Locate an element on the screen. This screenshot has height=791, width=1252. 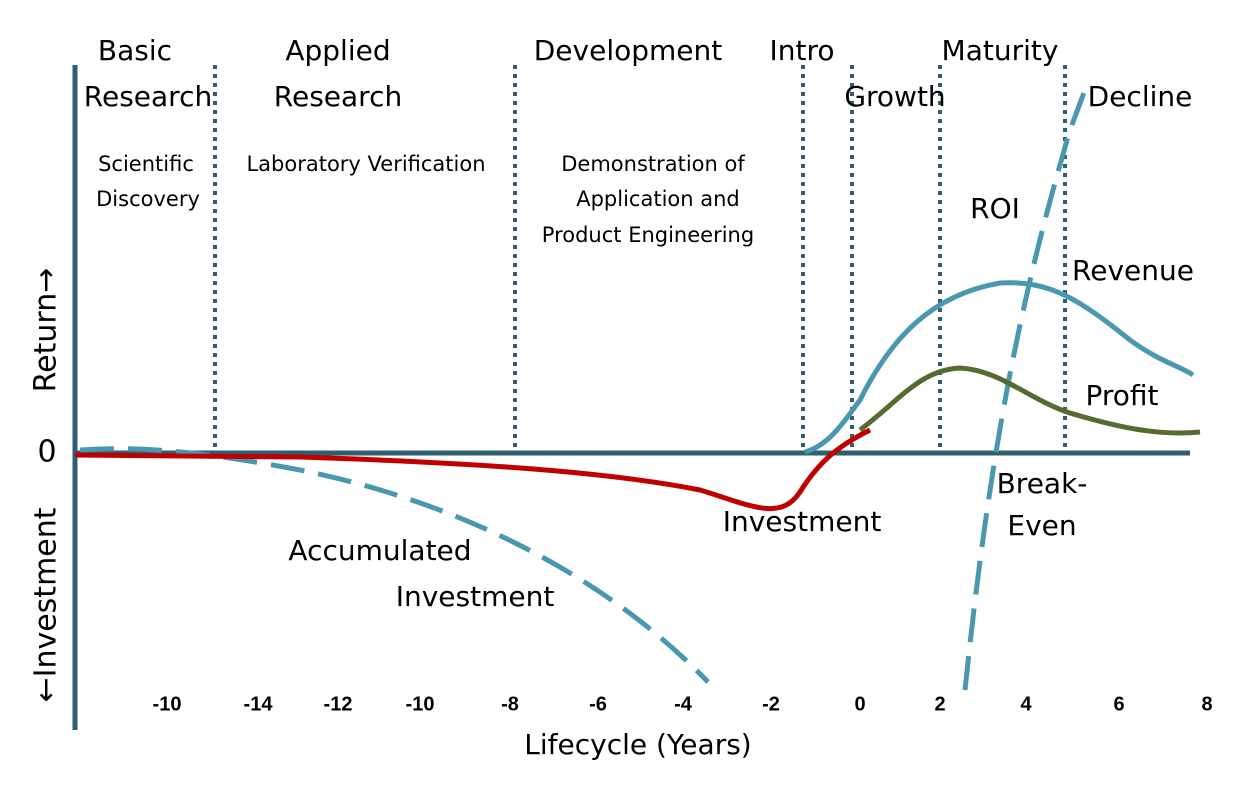
investment-curve is located at coordinates (473, 469).